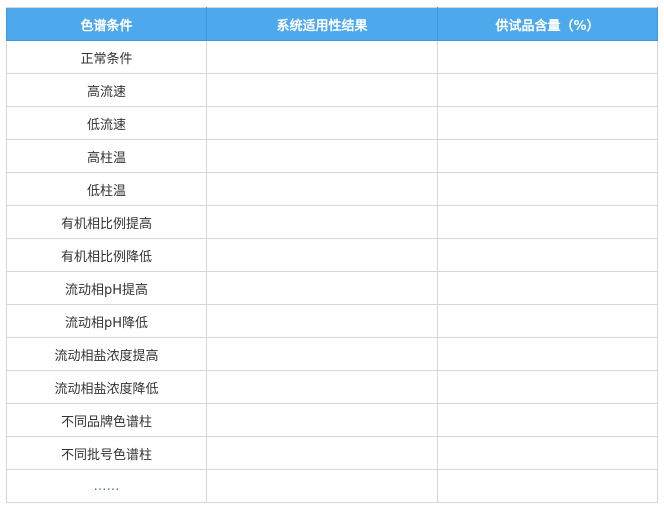  I want to click on column-header-condition: 色谱条件, so click(106, 24).